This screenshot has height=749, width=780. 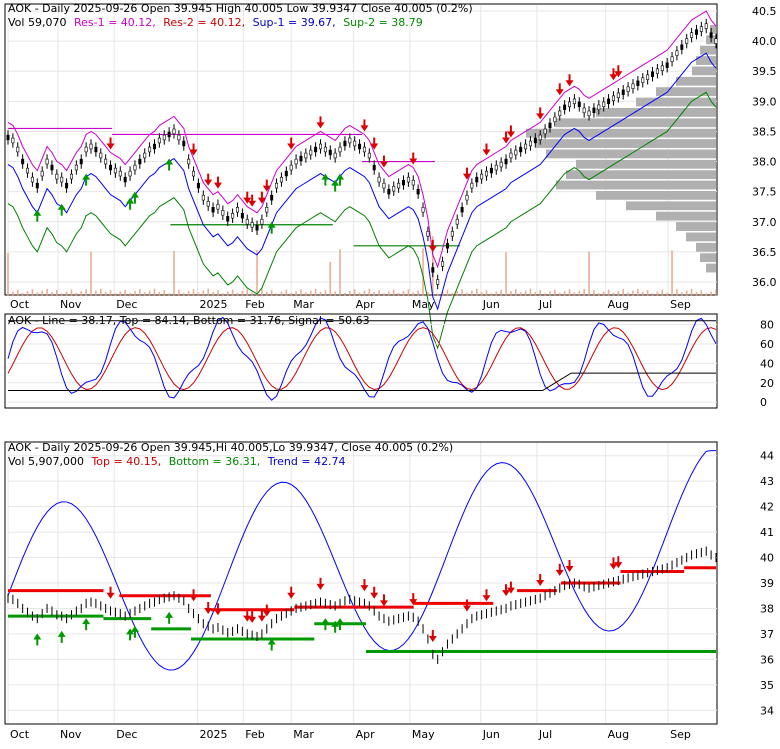 What do you see at coordinates (767, 584) in the screenshot?
I see `trend-y-axis: 44 43 42 41 40 39 38 37 36 35 34` at bounding box center [767, 584].